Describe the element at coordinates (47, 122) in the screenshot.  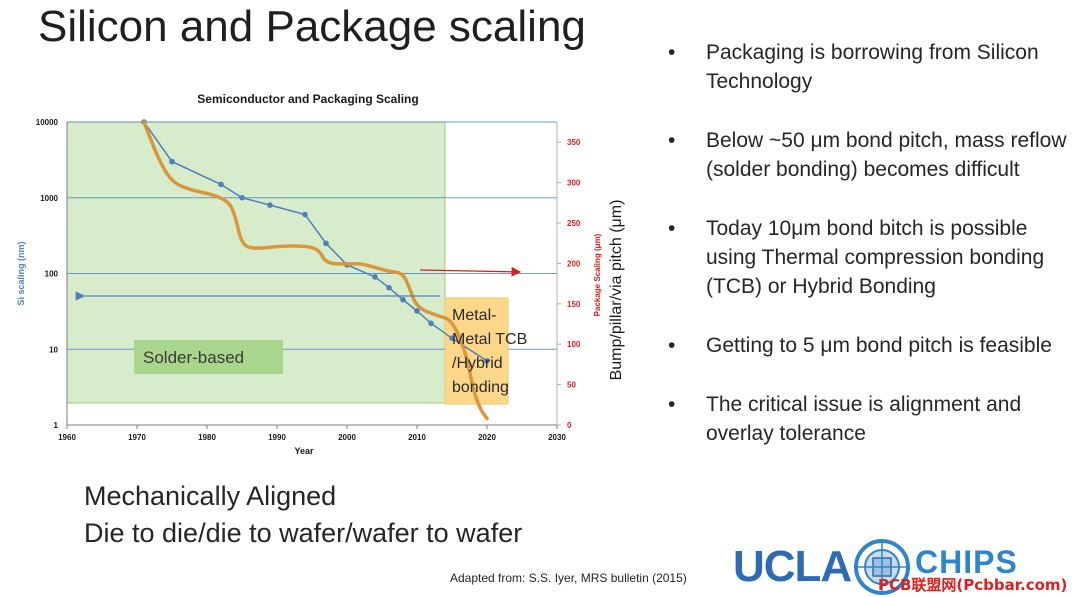
I see `y-left-tick-label: 10000` at that location.